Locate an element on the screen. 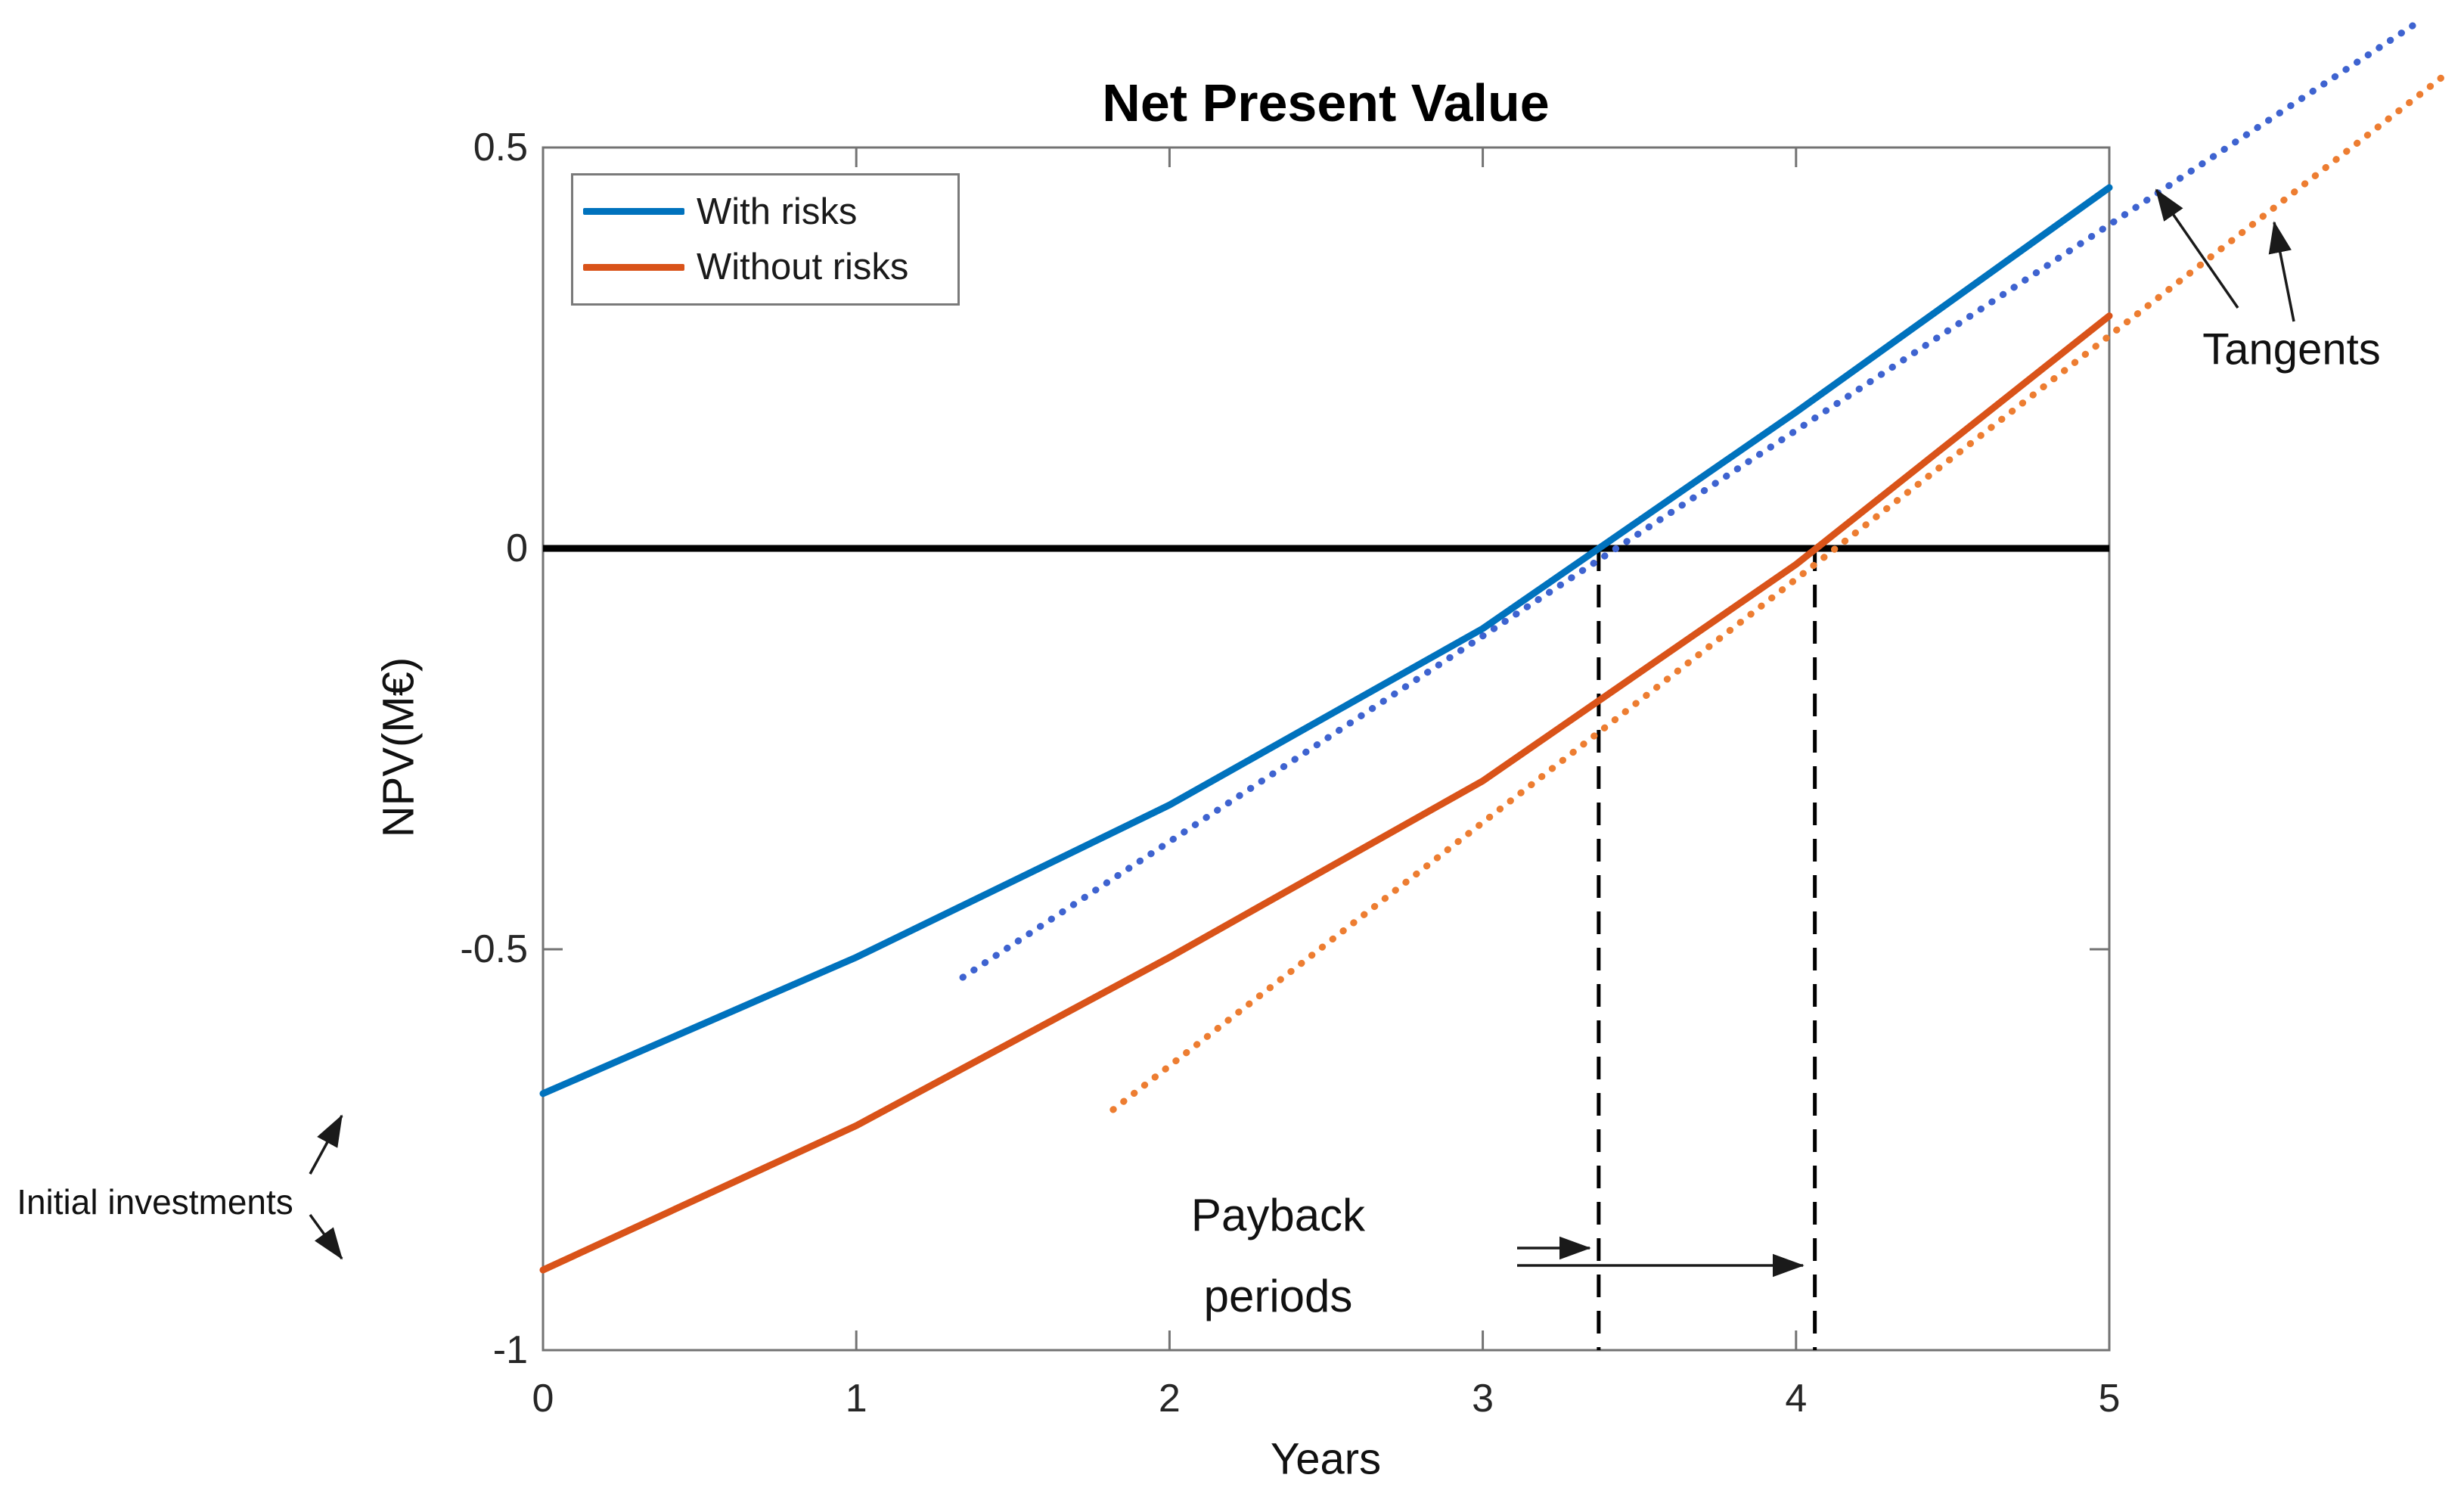  legend-line-sample-with-risks is located at coordinates (633, 212).